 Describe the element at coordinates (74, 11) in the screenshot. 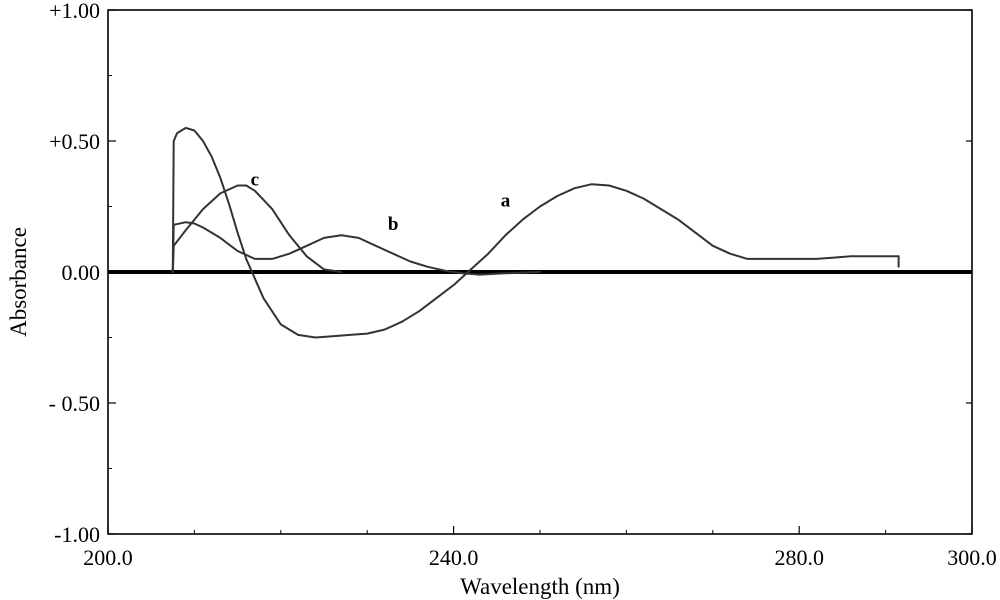

I see `y-tick-label: +1.00` at that location.